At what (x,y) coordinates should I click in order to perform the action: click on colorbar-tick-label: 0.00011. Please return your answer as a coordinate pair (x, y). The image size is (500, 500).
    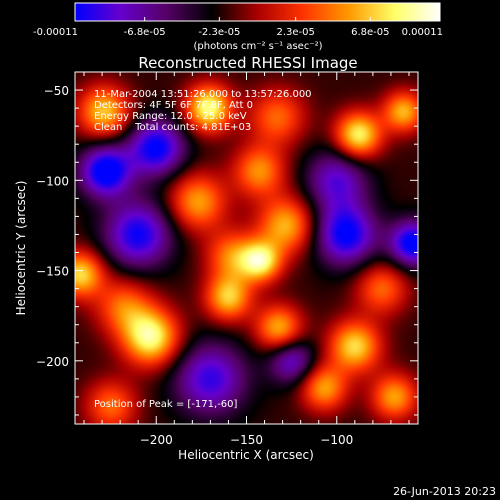
    Looking at the image, I should click on (422, 32).